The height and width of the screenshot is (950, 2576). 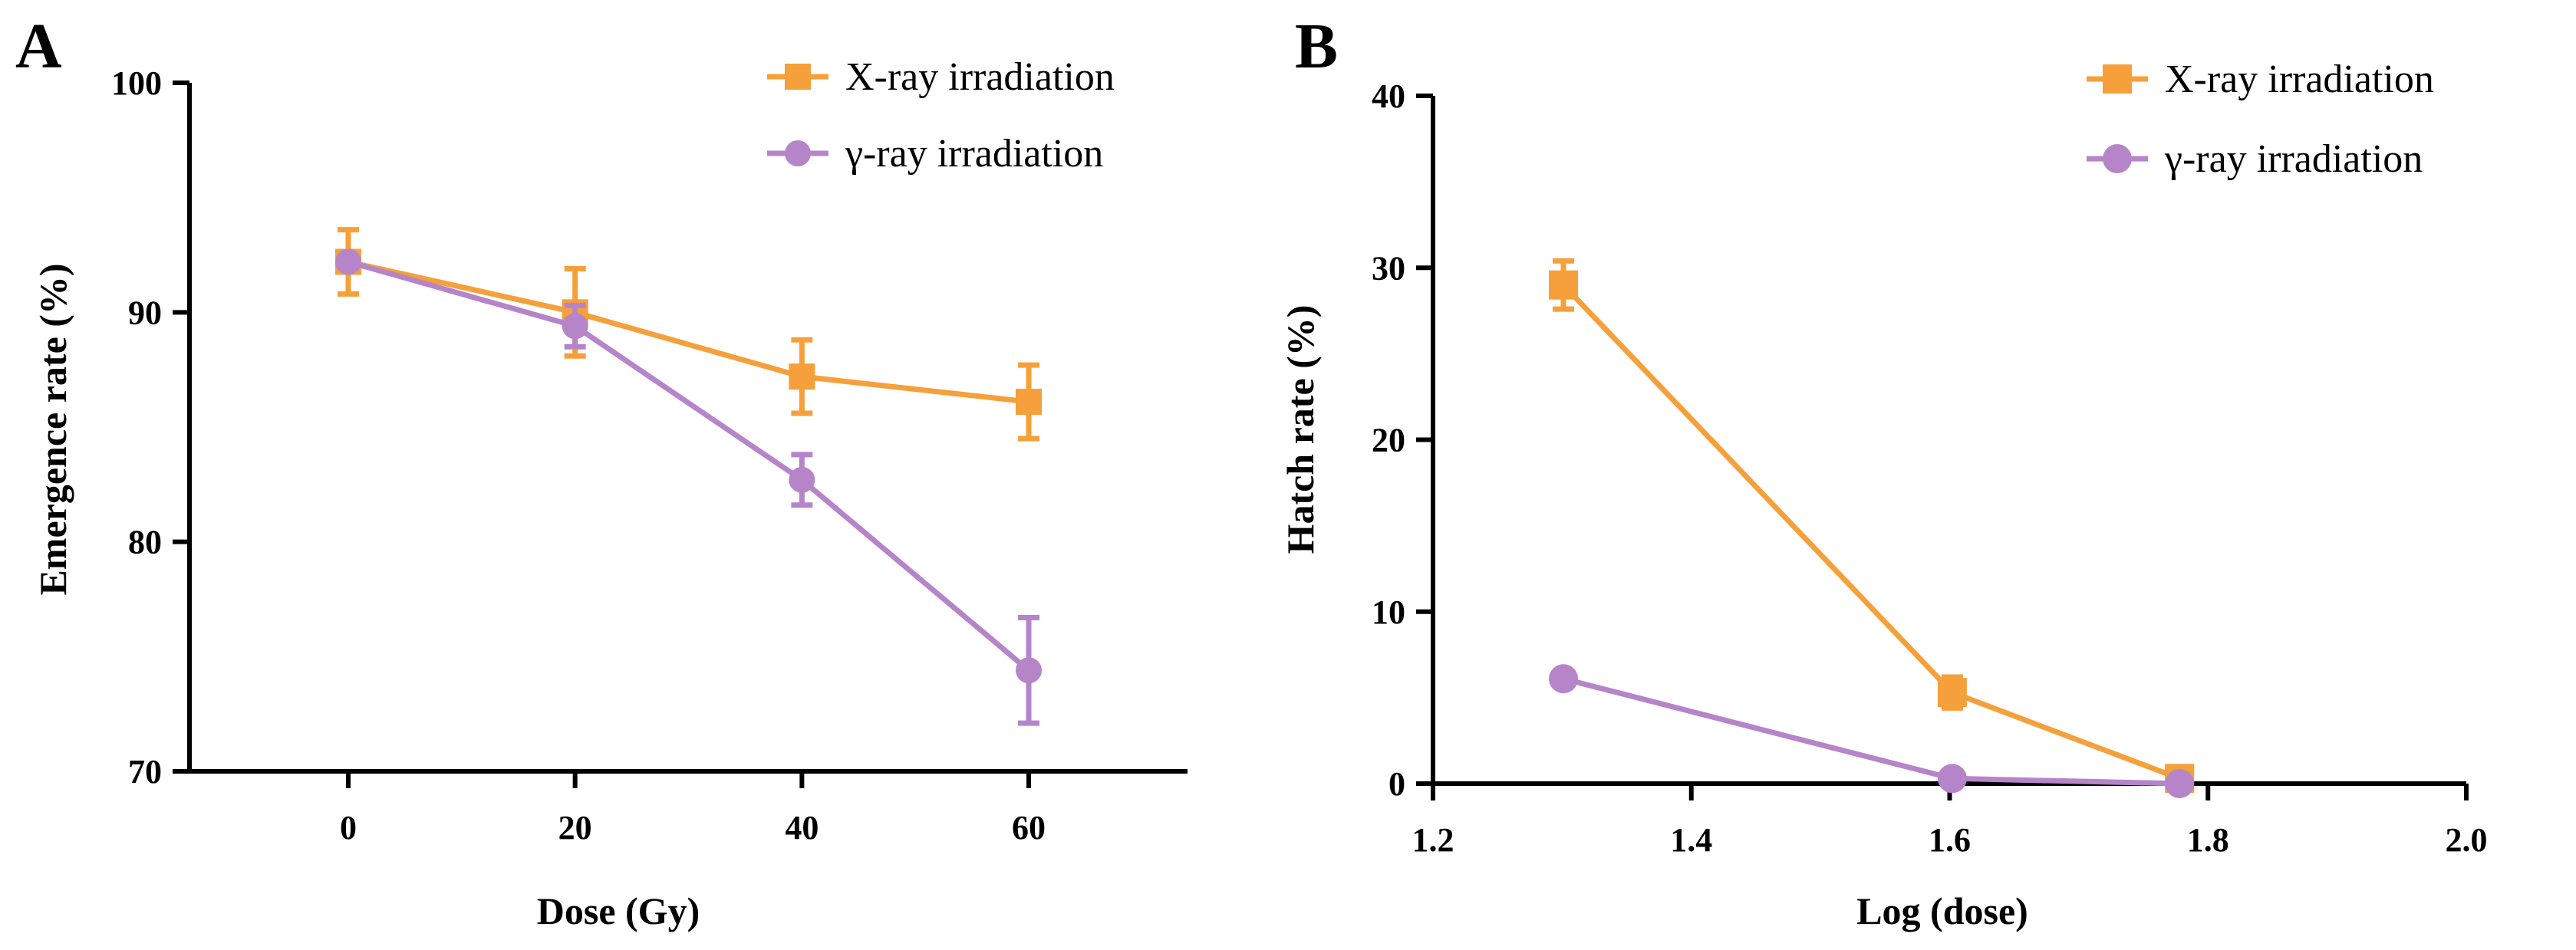 I want to click on panel-b-series-xray-legend-marker, so click(x=2117, y=79).